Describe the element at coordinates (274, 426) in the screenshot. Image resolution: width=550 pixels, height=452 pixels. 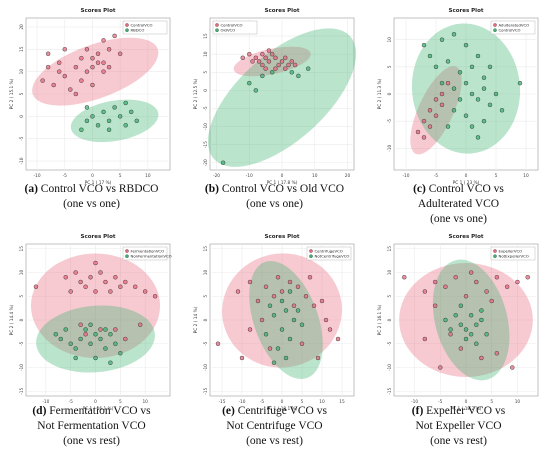
I see `caption-line: Not Centrifuge VCO` at that location.